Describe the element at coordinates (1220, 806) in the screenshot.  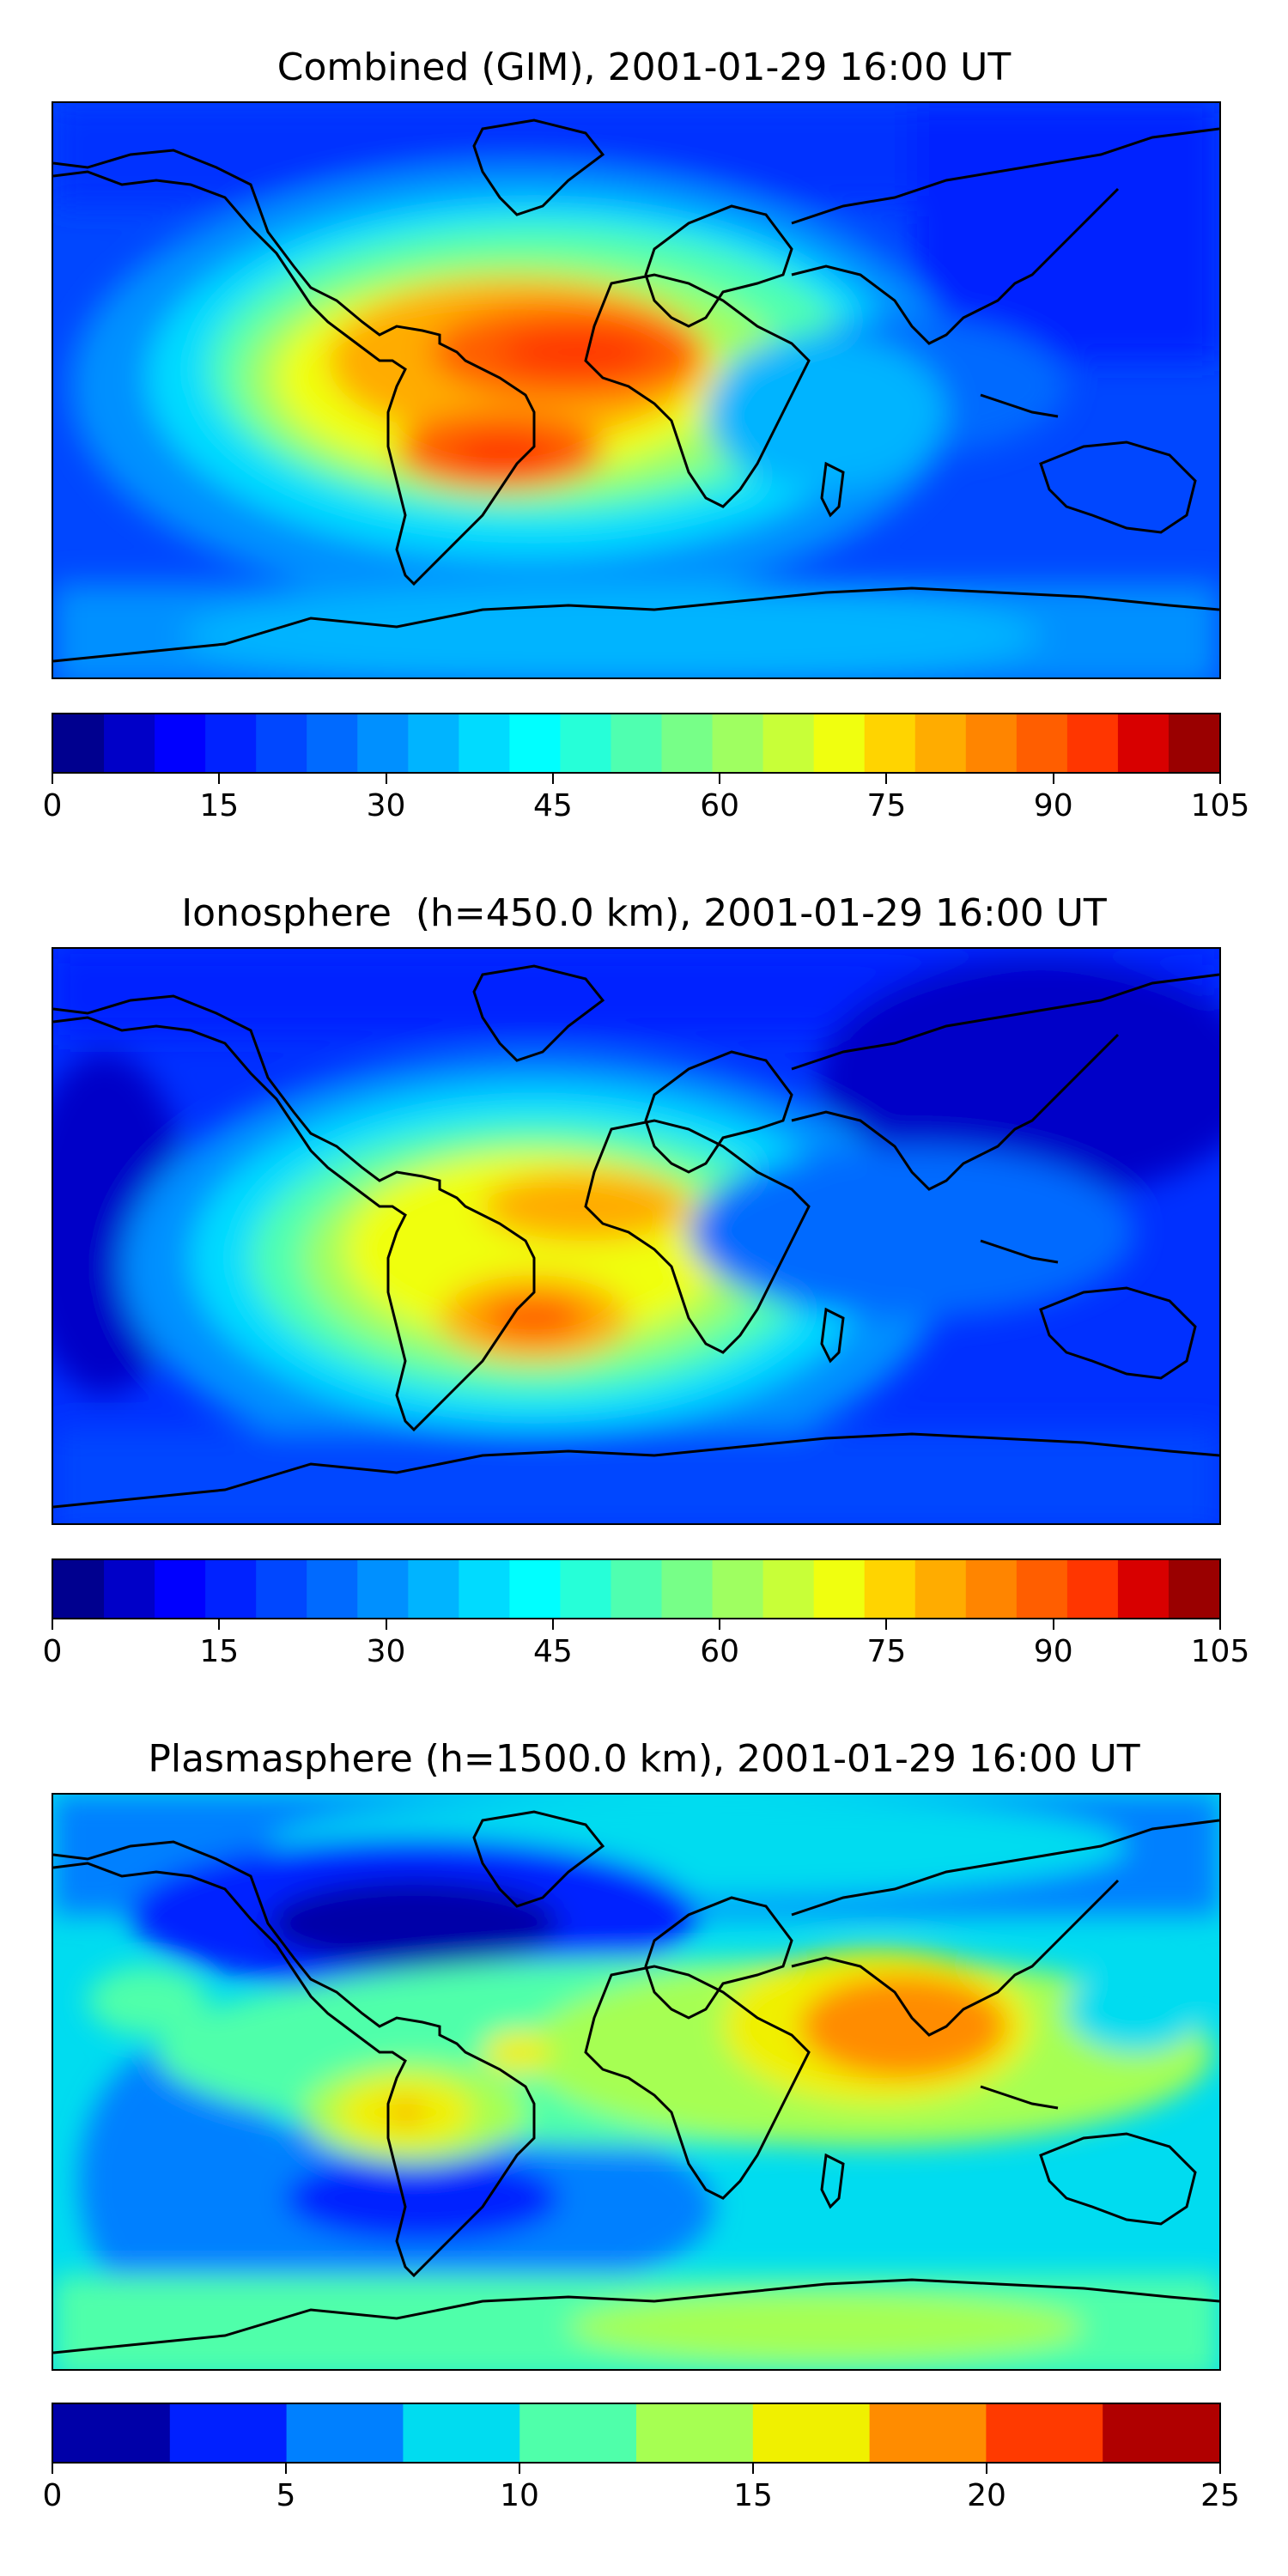
I see `colorbar-tick-label: 105` at that location.